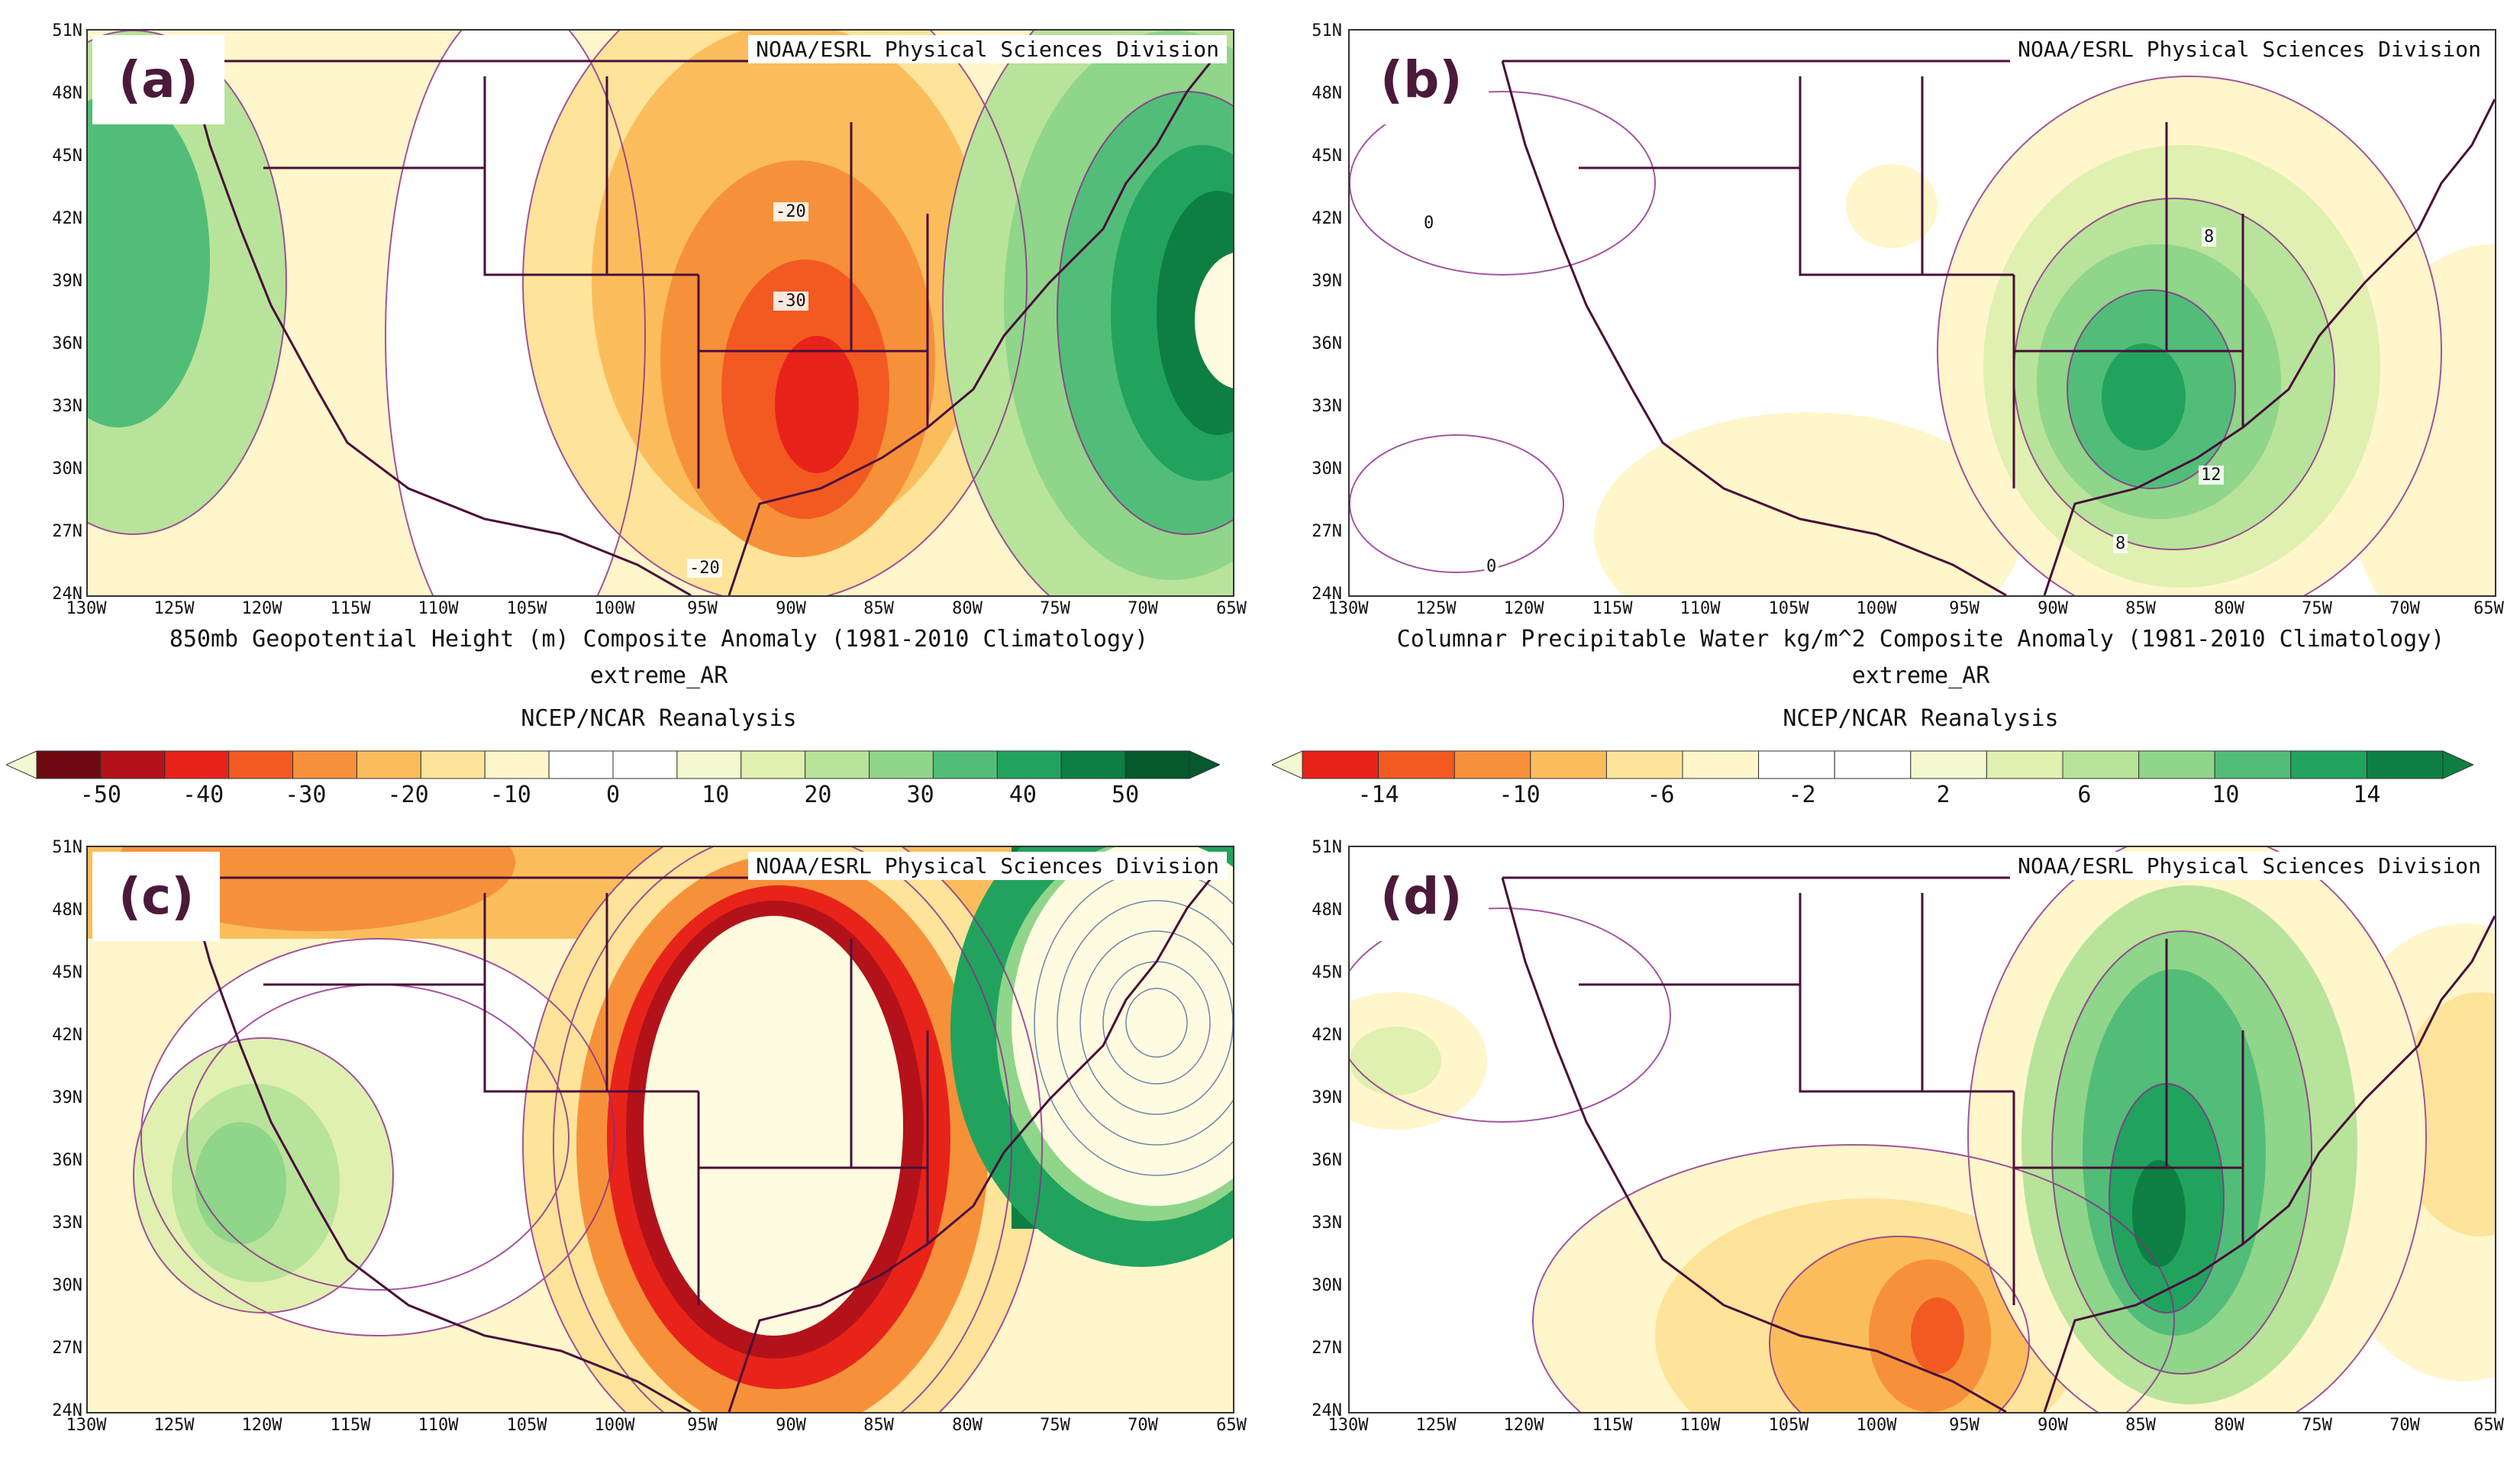  I want to click on contour-label: -30, so click(791, 301).